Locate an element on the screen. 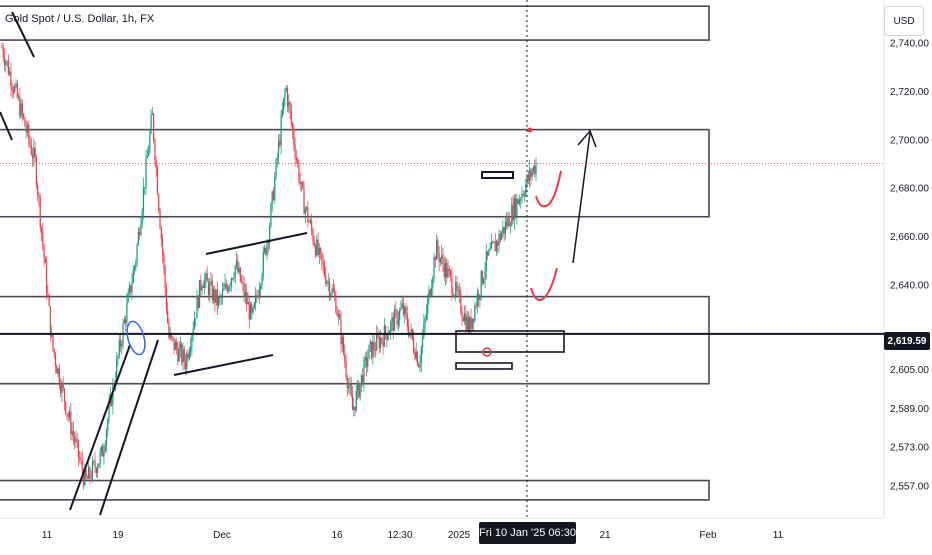  marker-box is located at coordinates (497, 175).